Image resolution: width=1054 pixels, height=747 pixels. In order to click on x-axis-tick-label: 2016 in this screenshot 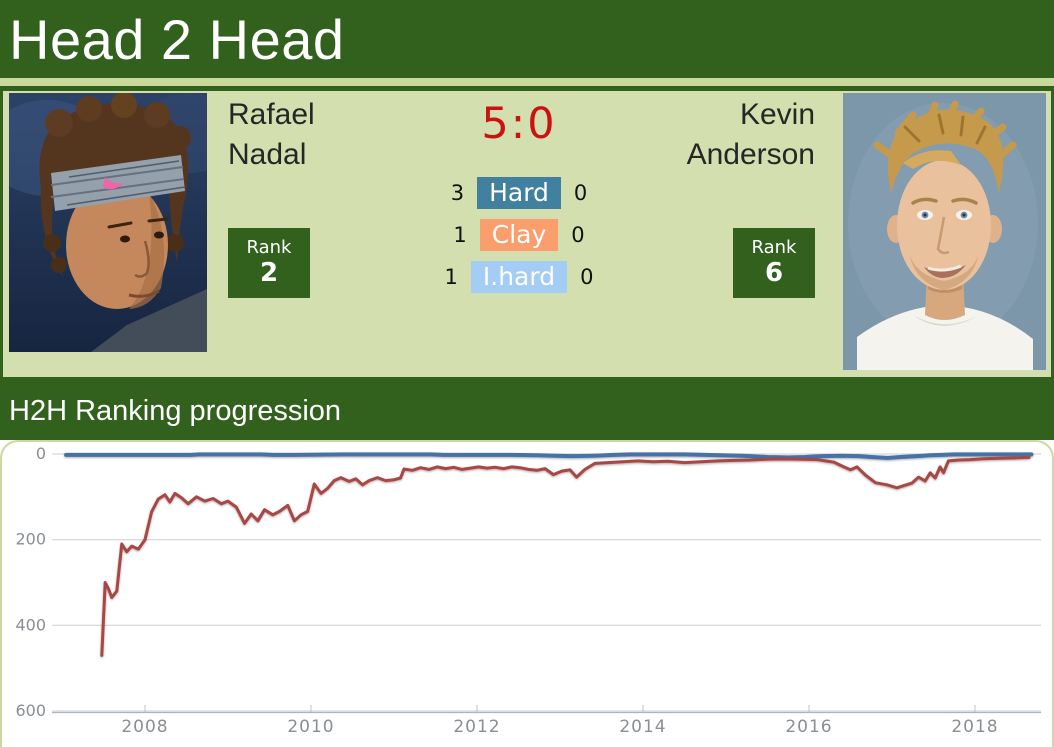, I will do `click(808, 727)`.